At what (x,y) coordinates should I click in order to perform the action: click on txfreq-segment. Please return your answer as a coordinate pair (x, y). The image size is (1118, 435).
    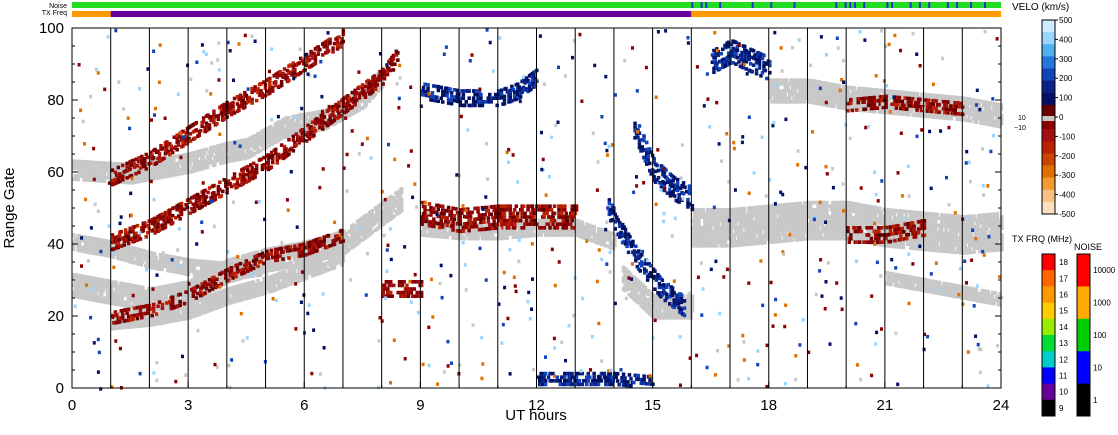
    Looking at the image, I should click on (91, 14).